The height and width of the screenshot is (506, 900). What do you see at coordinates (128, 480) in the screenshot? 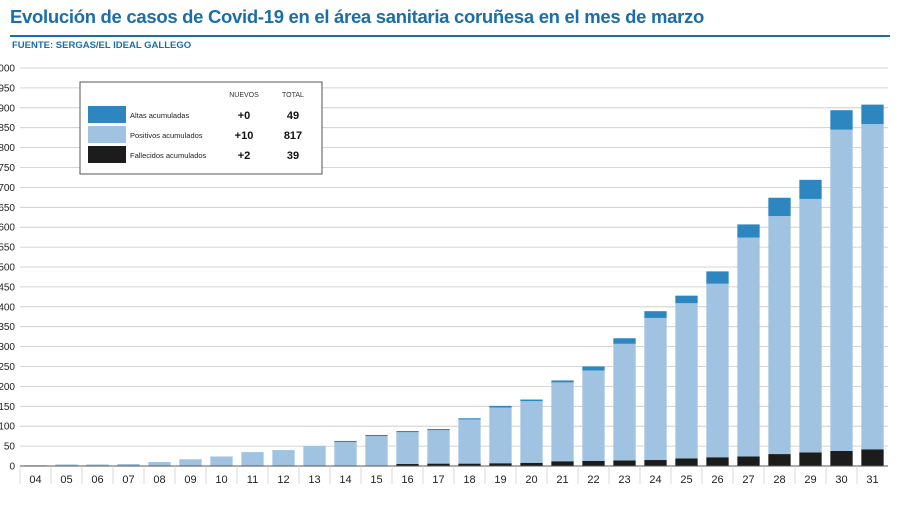
I see `x-tick-label: 07` at bounding box center [128, 480].